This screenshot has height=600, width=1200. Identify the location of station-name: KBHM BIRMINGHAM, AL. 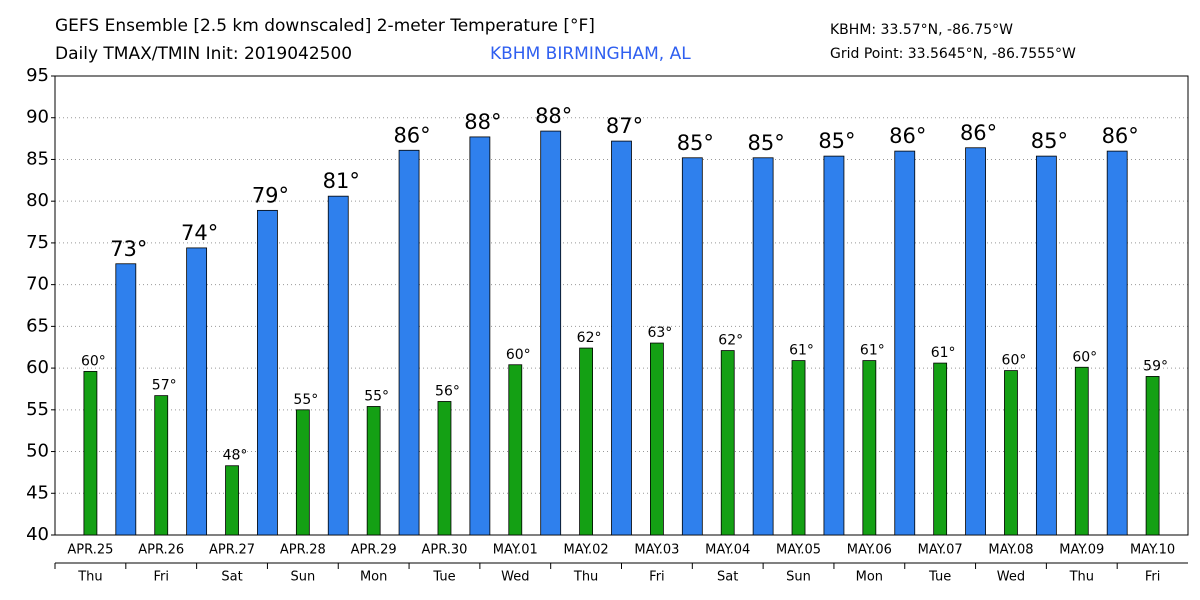
(590, 54).